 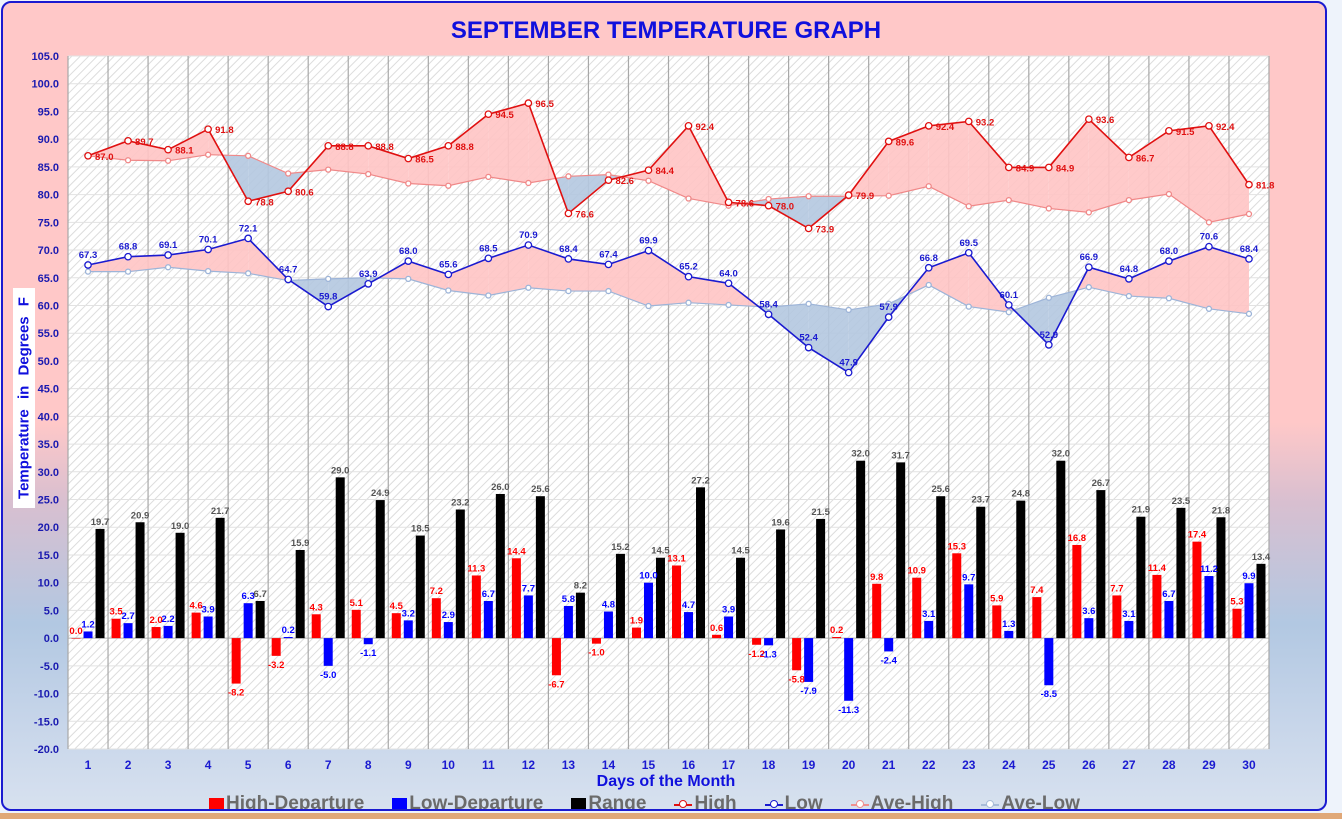 I want to click on low-departure-value-label: -7.9, so click(x=808, y=691).